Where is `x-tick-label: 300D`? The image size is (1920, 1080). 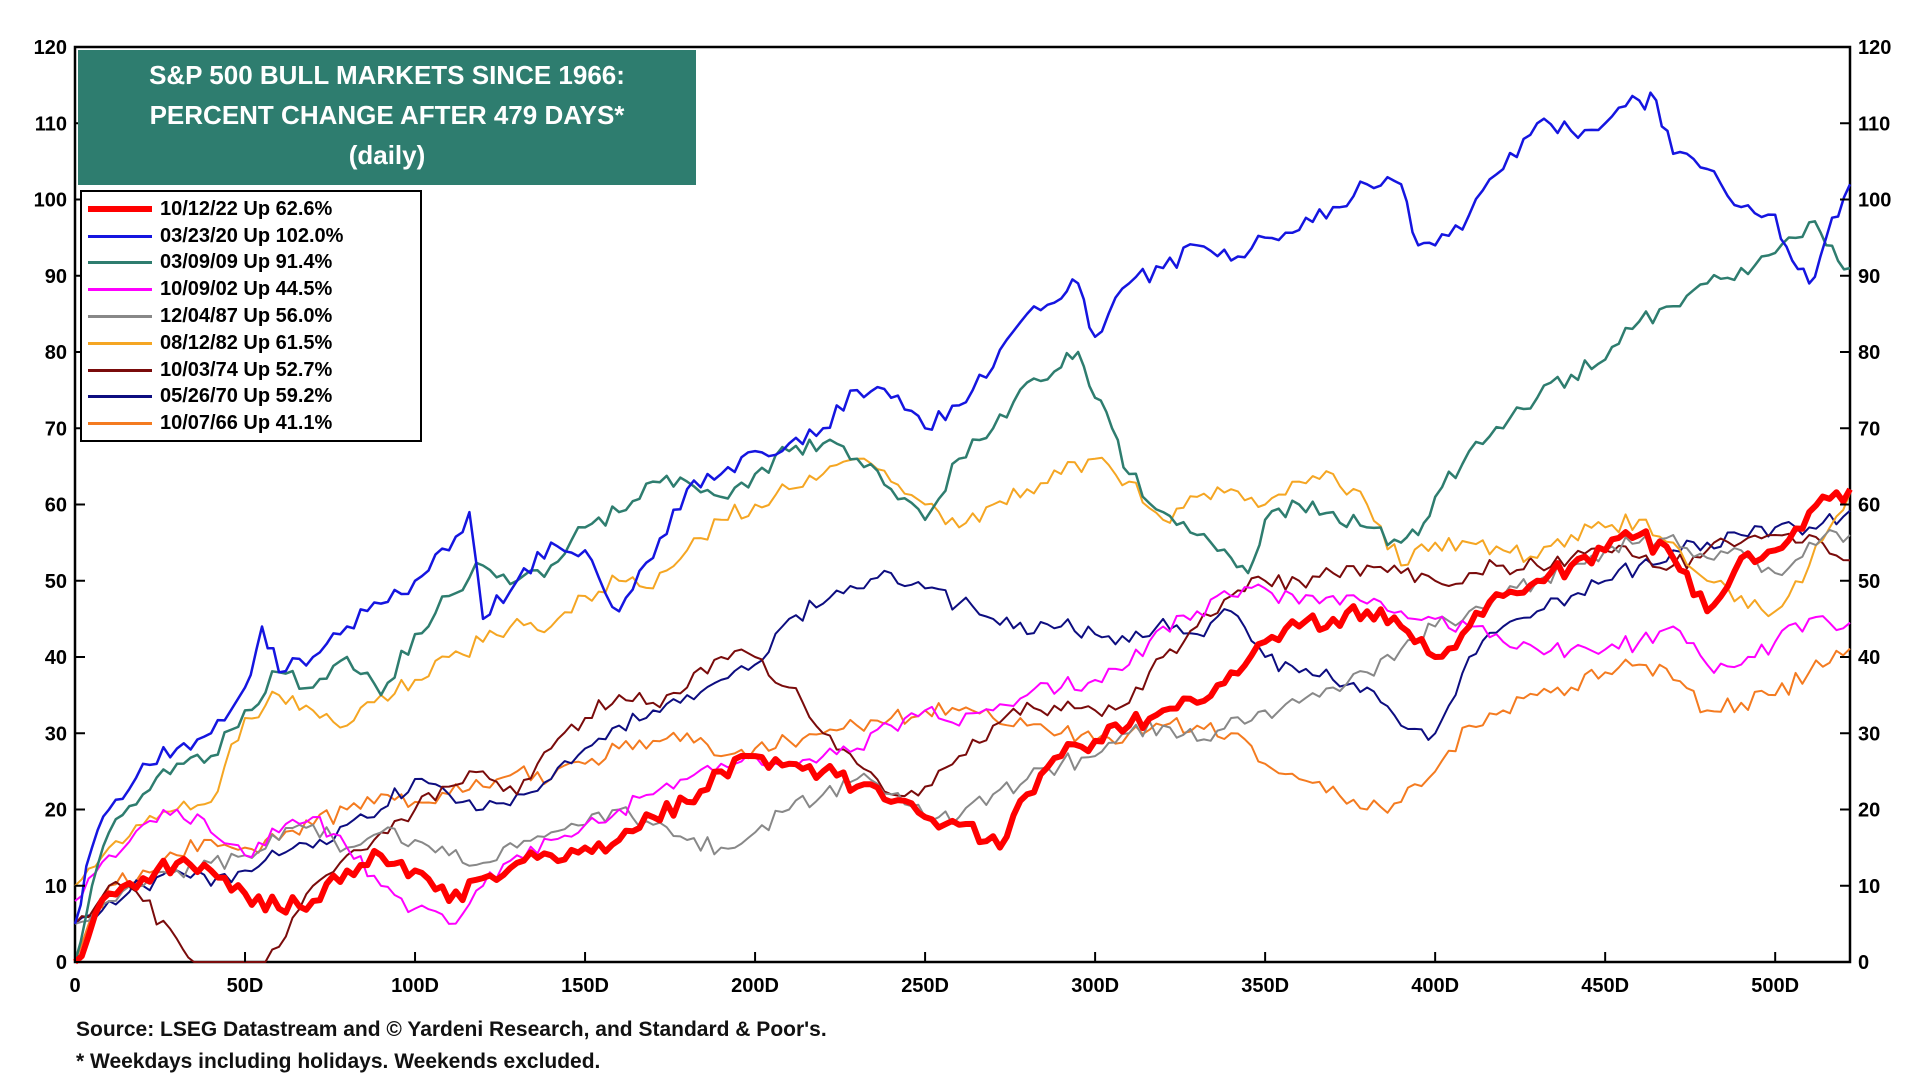
x-tick-label: 300D is located at coordinates (1095, 986).